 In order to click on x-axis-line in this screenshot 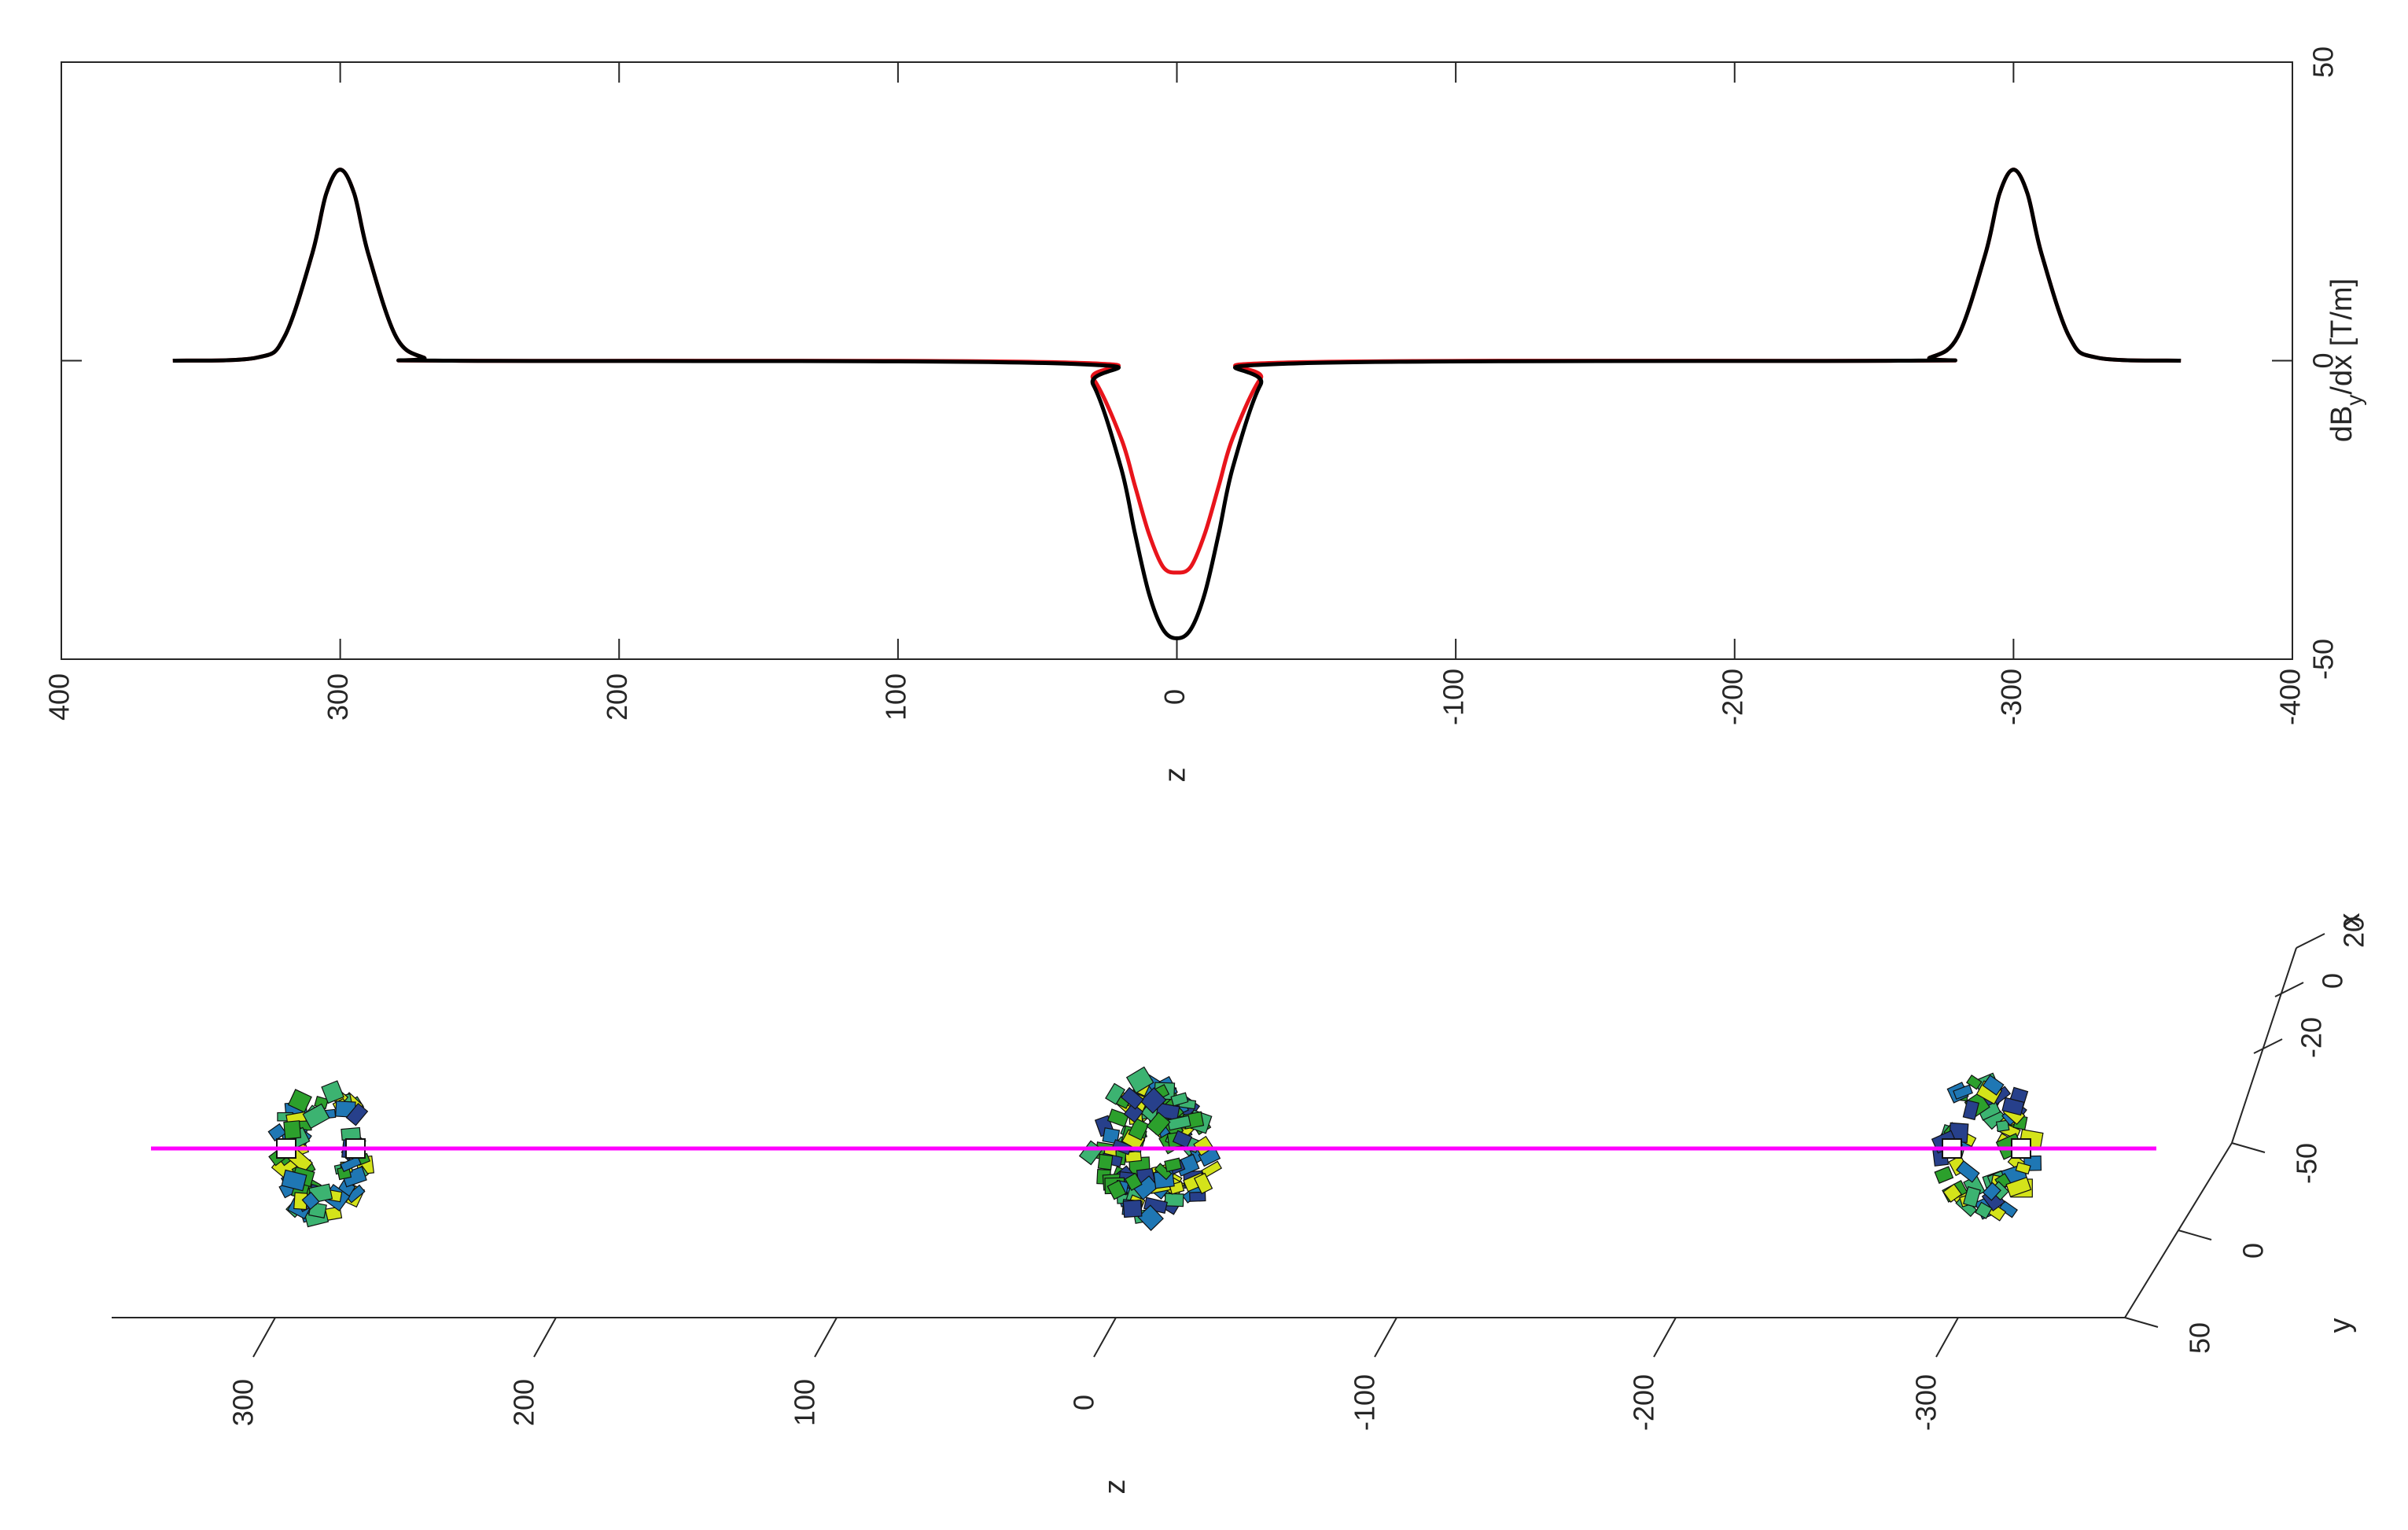, I will do `click(2264, 1045)`.